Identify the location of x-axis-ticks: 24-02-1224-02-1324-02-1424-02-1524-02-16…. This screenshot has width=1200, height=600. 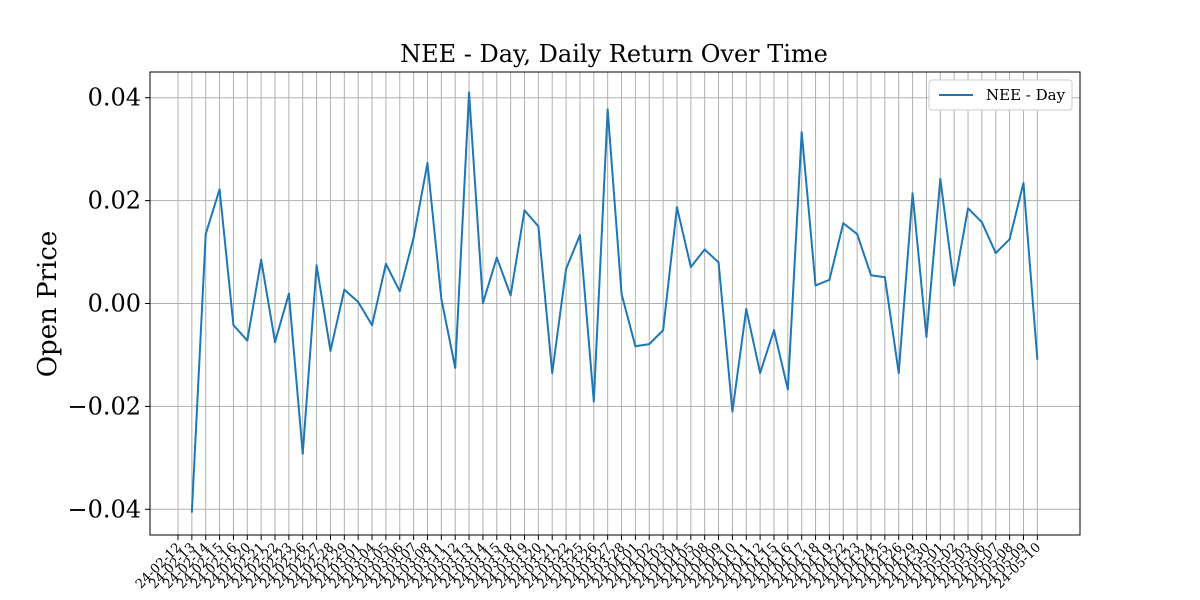
(588, 563).